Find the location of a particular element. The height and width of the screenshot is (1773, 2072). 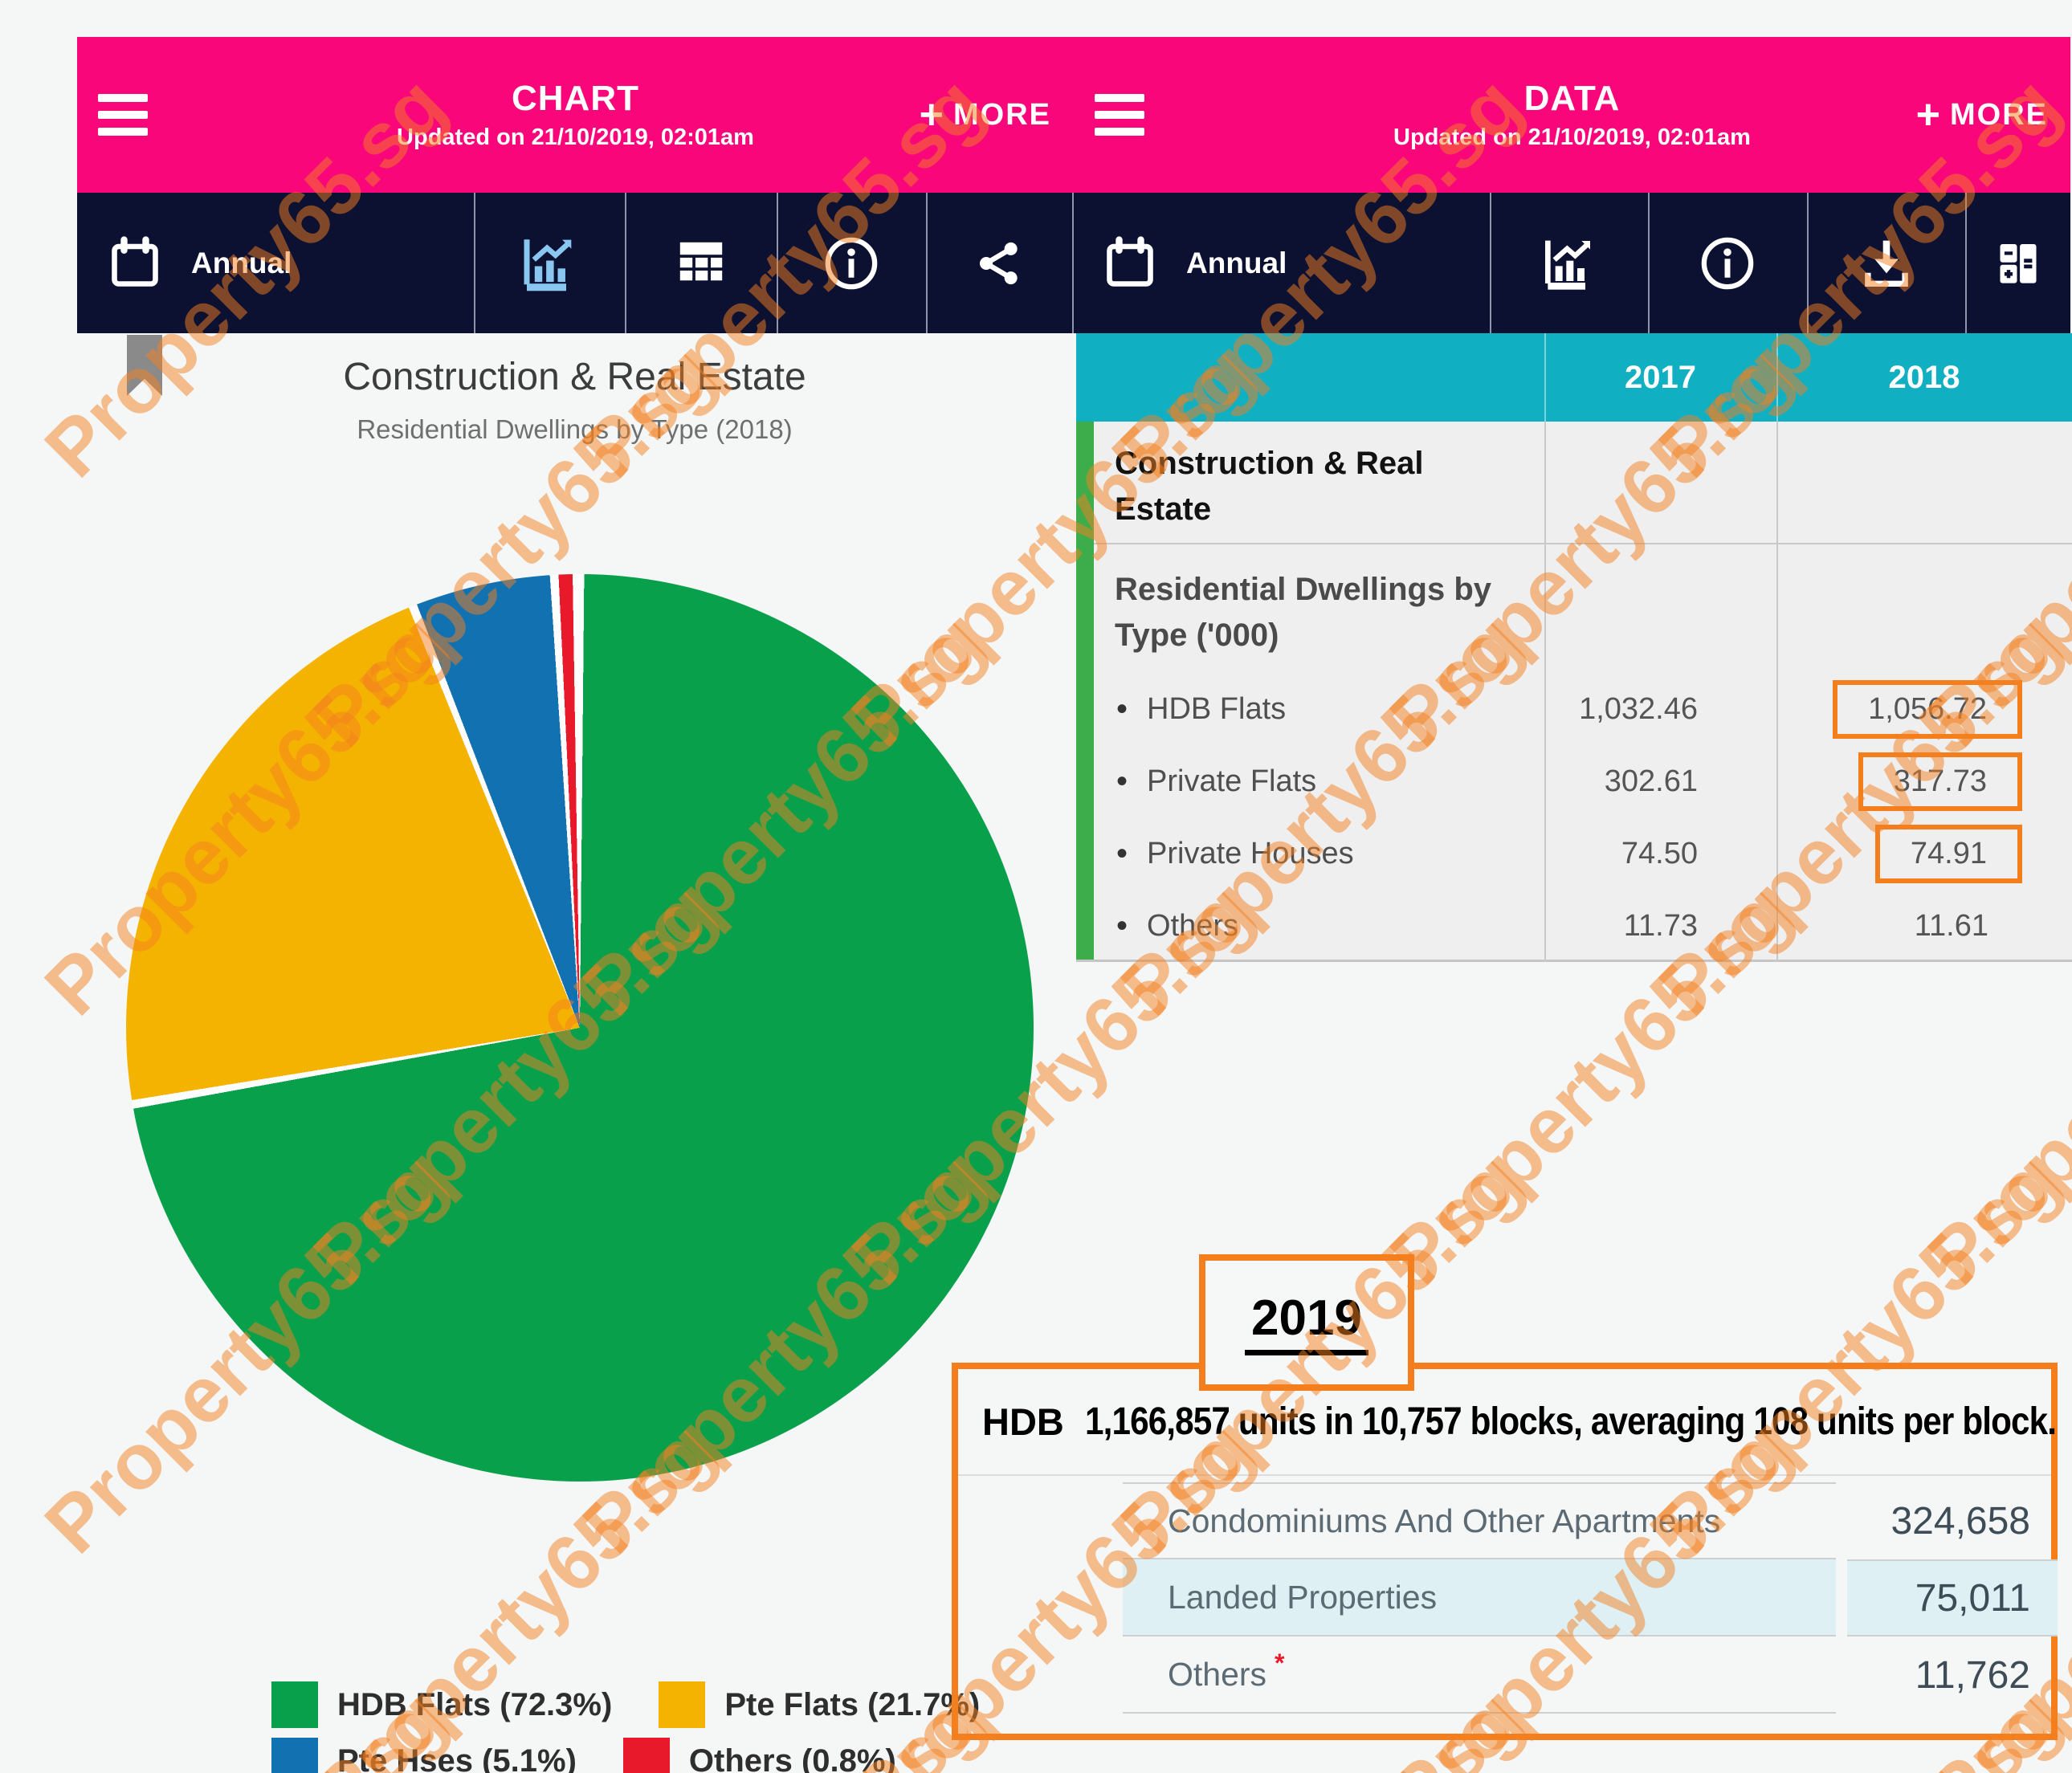

value-2018: 1,056.72 is located at coordinates (1924, 709).